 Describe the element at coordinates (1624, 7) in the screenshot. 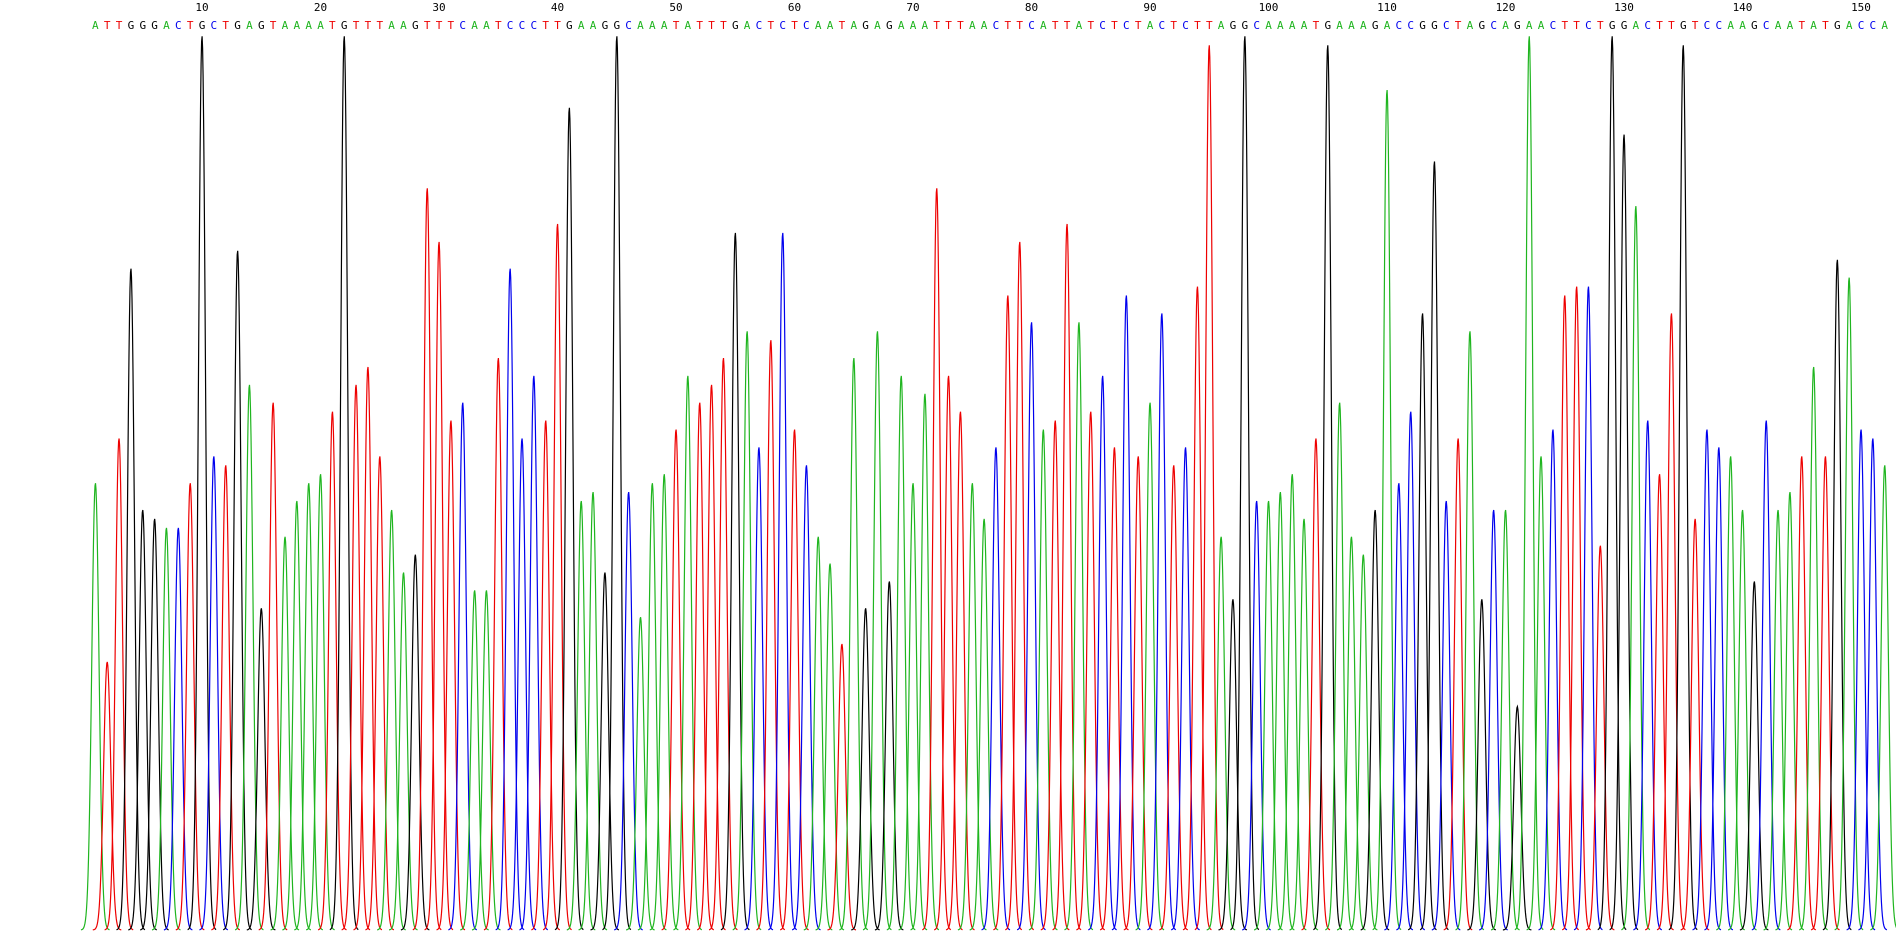

I see `x-tick-label: 130` at that location.